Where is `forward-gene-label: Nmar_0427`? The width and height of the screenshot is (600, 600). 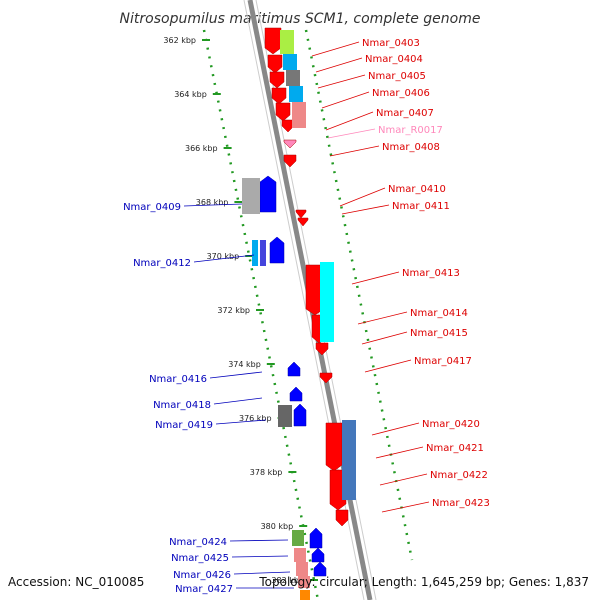
forward-gene-label: Nmar_0427 is located at coordinates (204, 589).